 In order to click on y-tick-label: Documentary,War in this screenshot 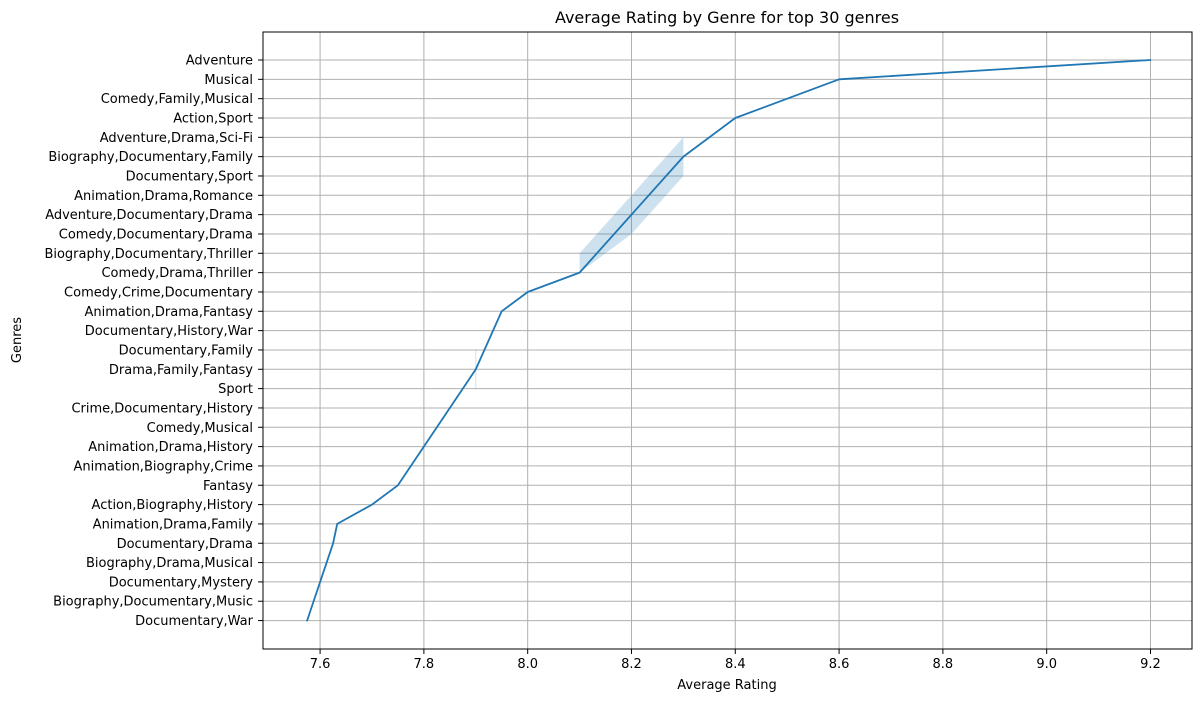, I will do `click(194, 621)`.